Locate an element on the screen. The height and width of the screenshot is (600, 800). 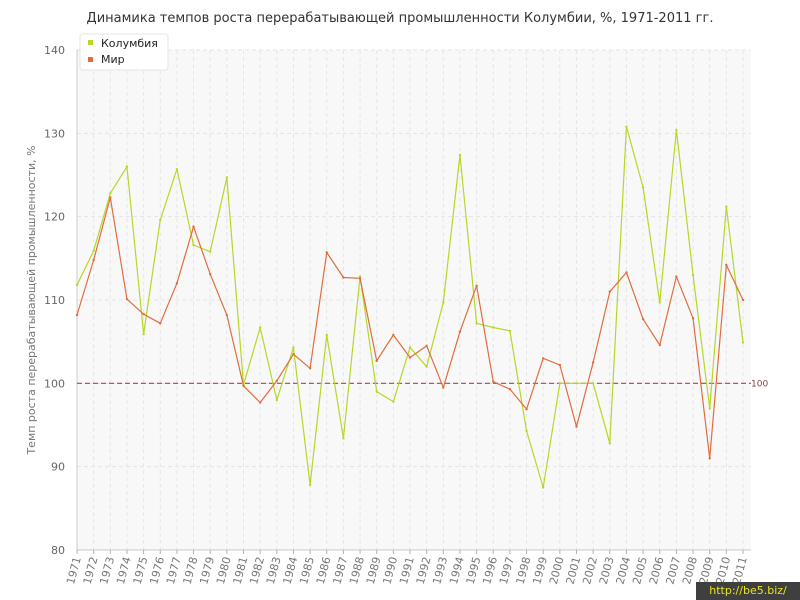
legend-label-world: Мир is located at coordinates (113, 59).